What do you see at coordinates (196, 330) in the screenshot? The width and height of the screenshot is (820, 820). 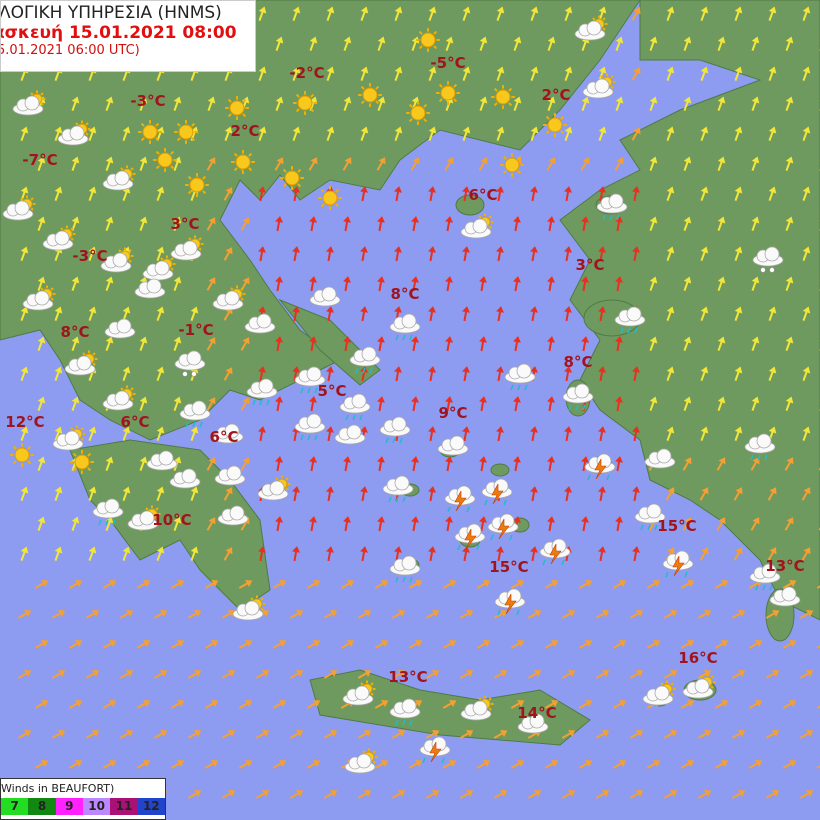 I see `temperature-label: -1°C` at bounding box center [196, 330].